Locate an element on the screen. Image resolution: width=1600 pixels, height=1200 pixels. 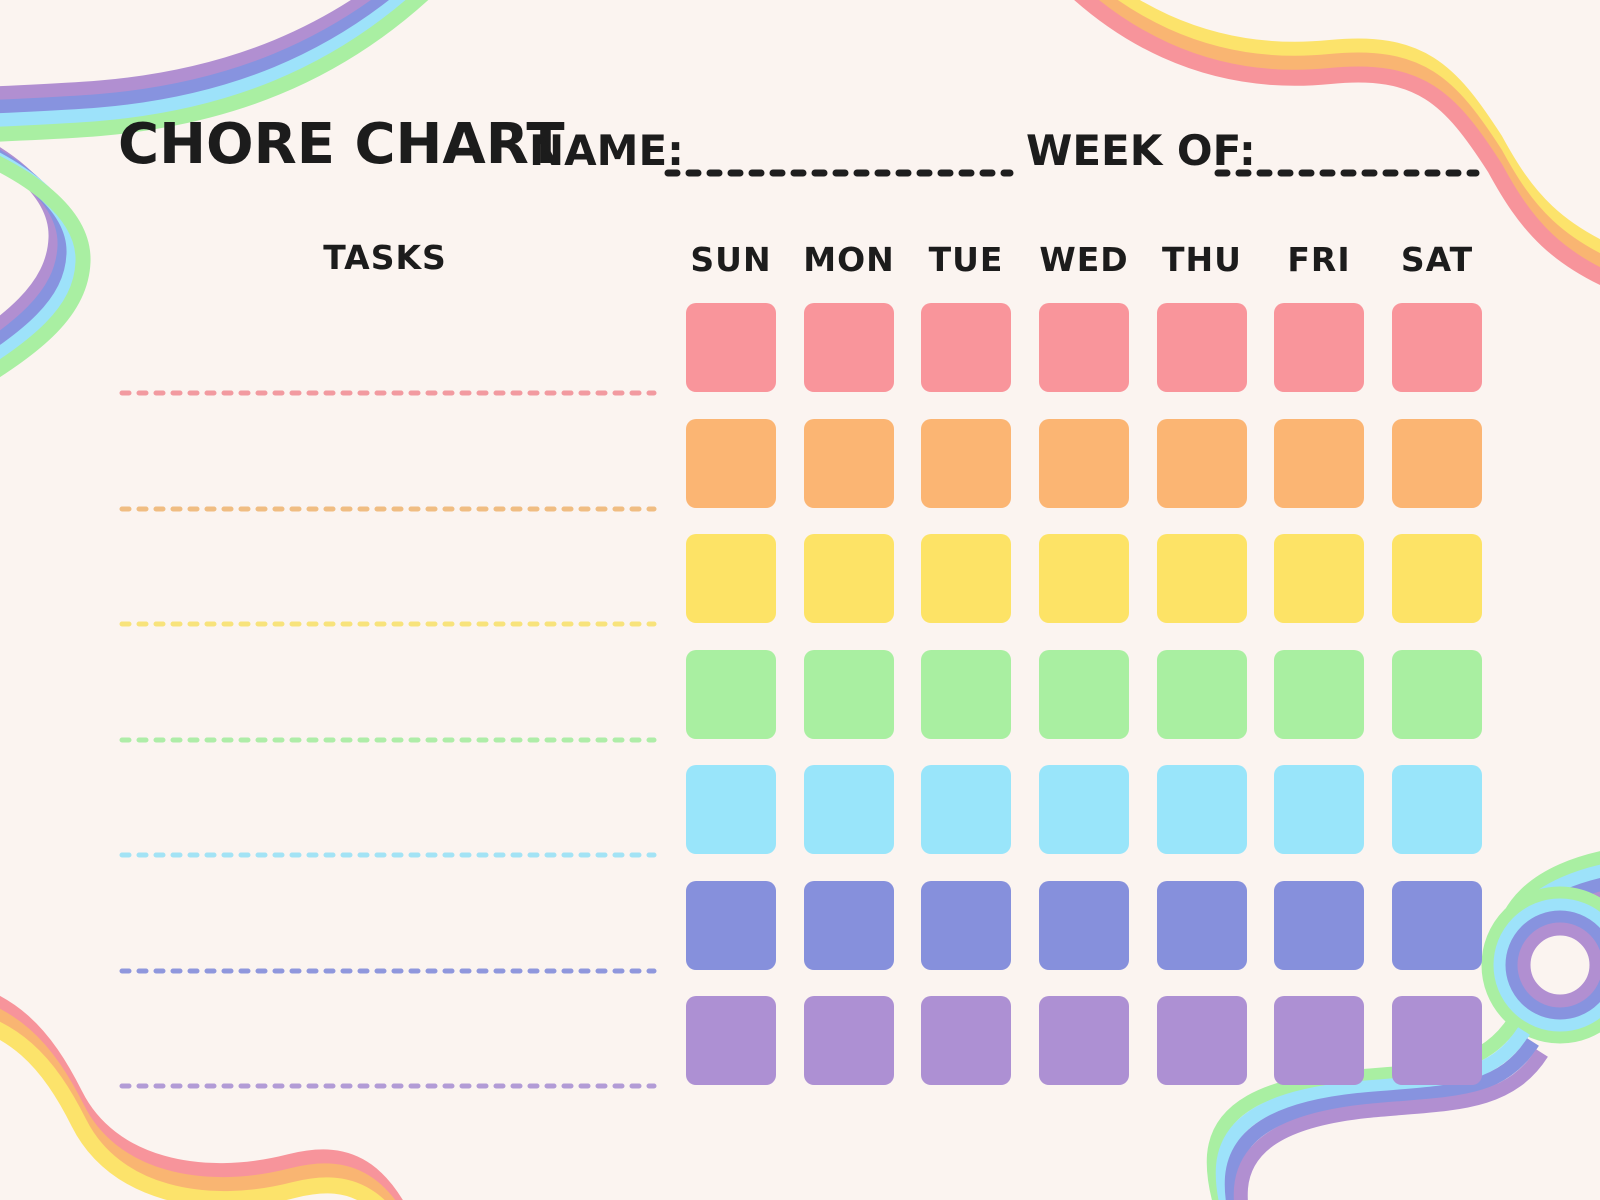
chore-cell-yellow-wed is located at coordinates (1084, 578).